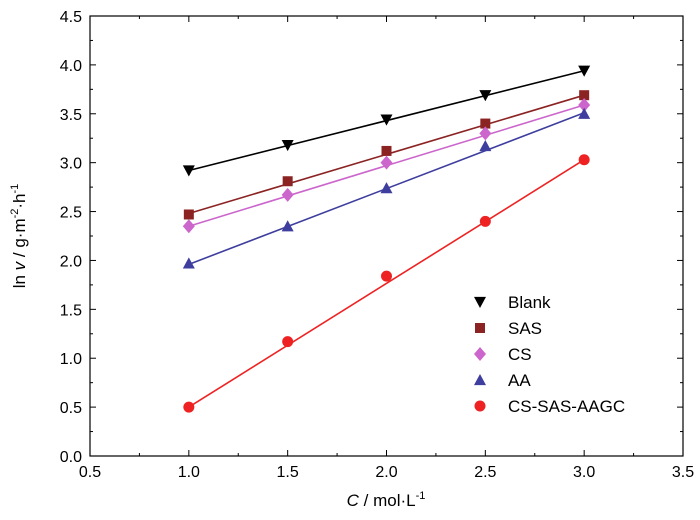  What do you see at coordinates (189, 472) in the screenshot?
I see `x-tick-label: 1.0` at bounding box center [189, 472].